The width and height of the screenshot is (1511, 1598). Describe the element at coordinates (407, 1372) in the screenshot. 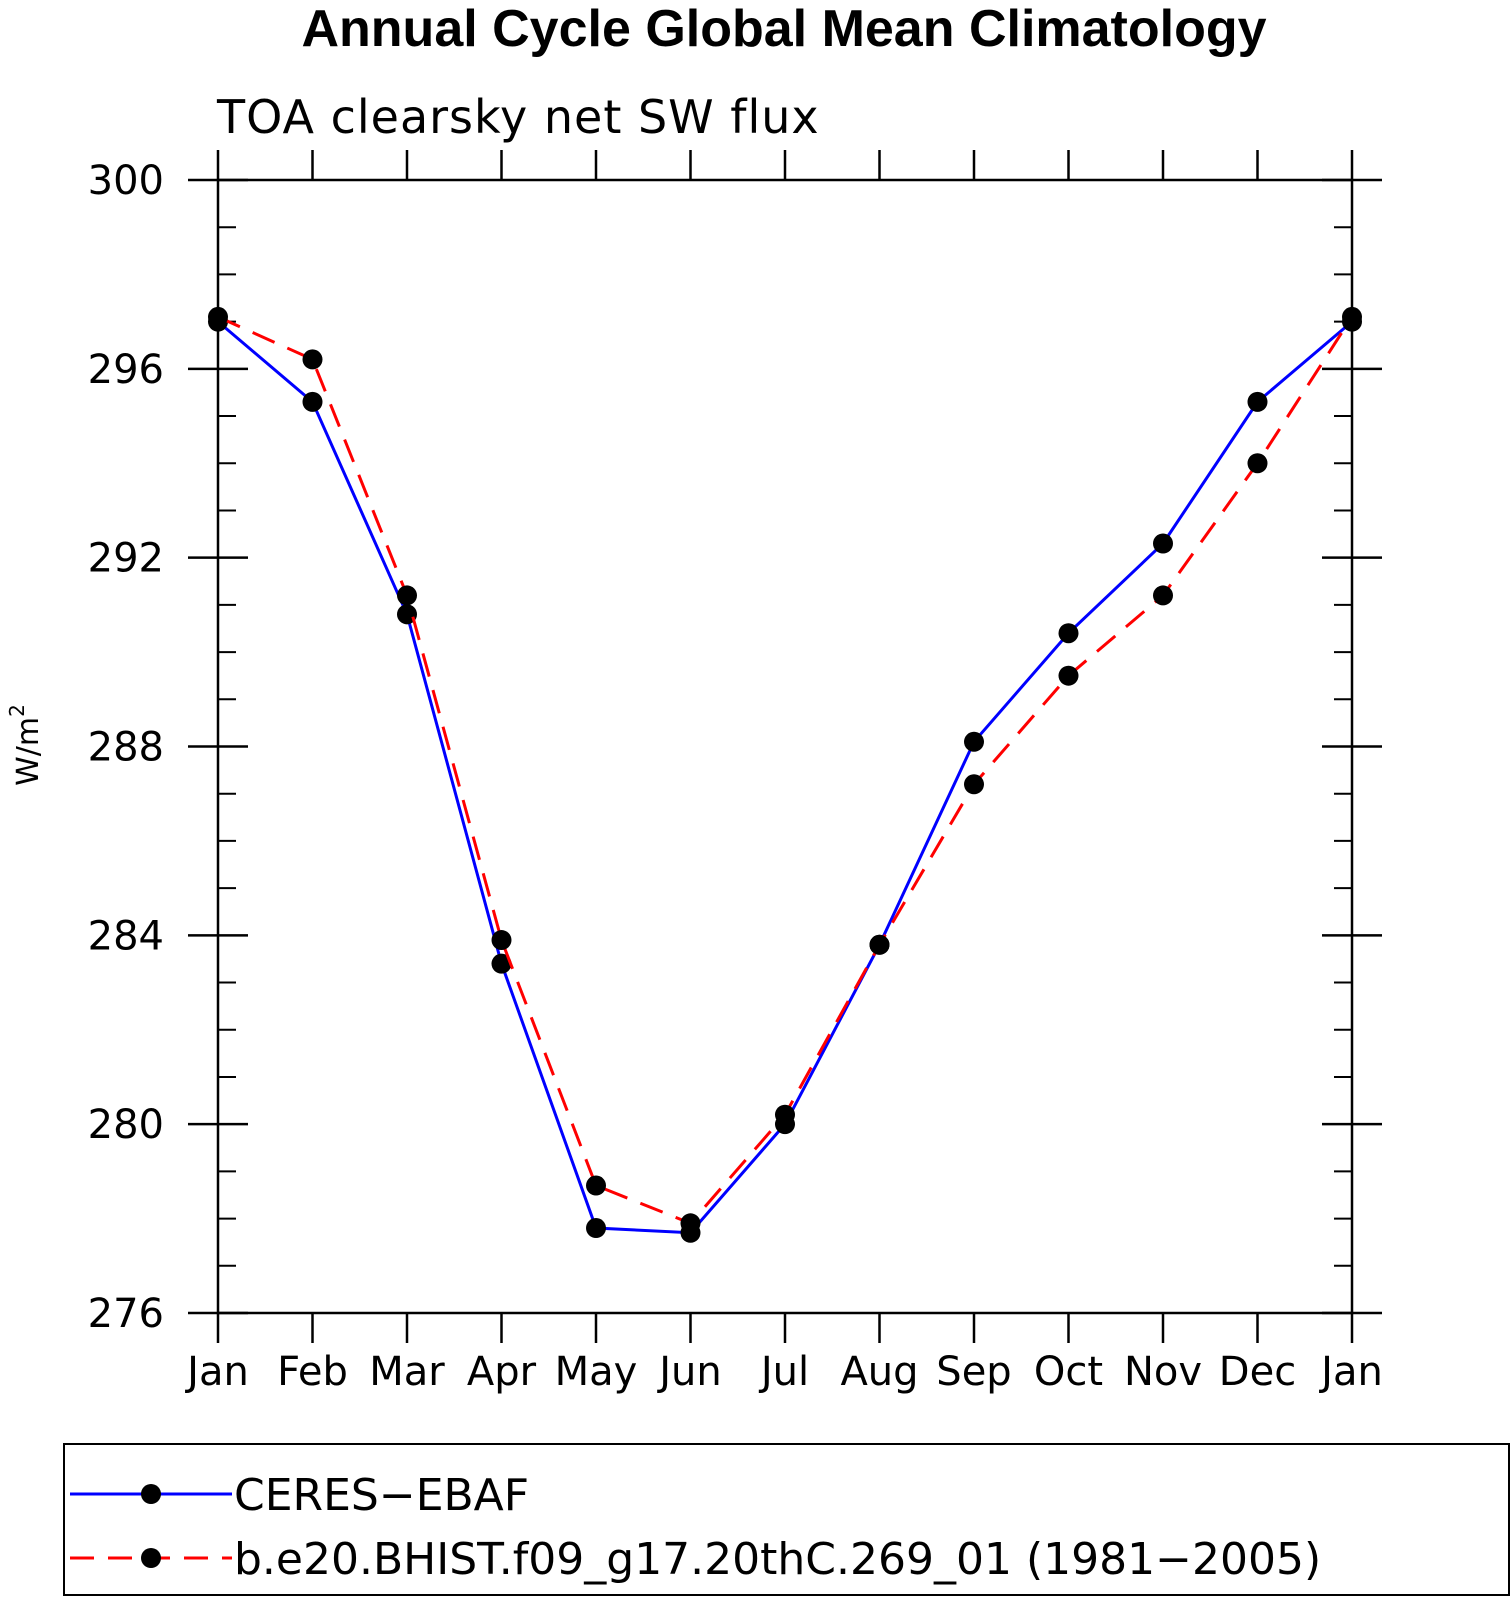

I see `x-tick-label: Mar` at that location.